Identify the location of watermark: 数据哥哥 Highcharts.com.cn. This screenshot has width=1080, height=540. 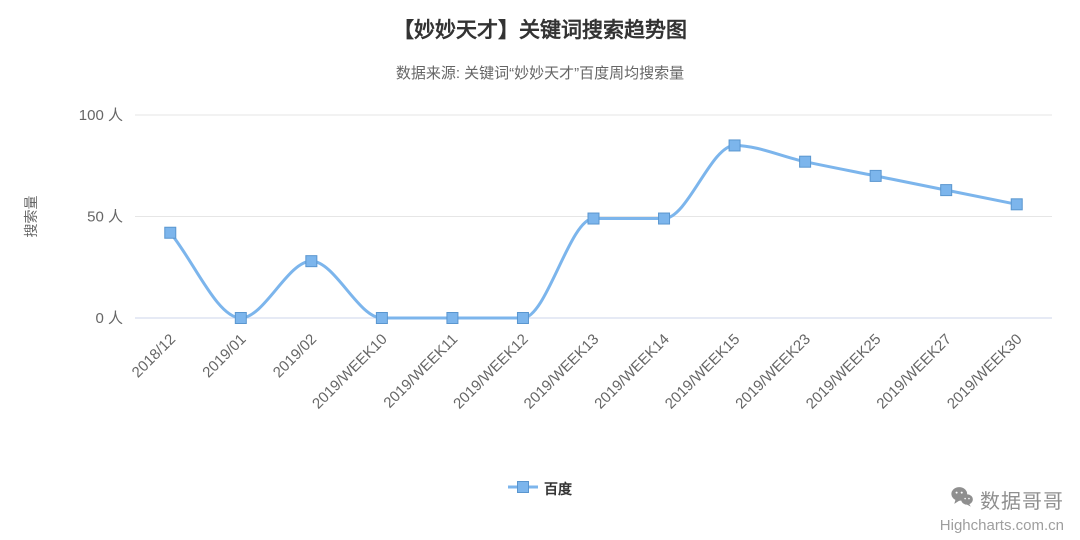
(1002, 509).